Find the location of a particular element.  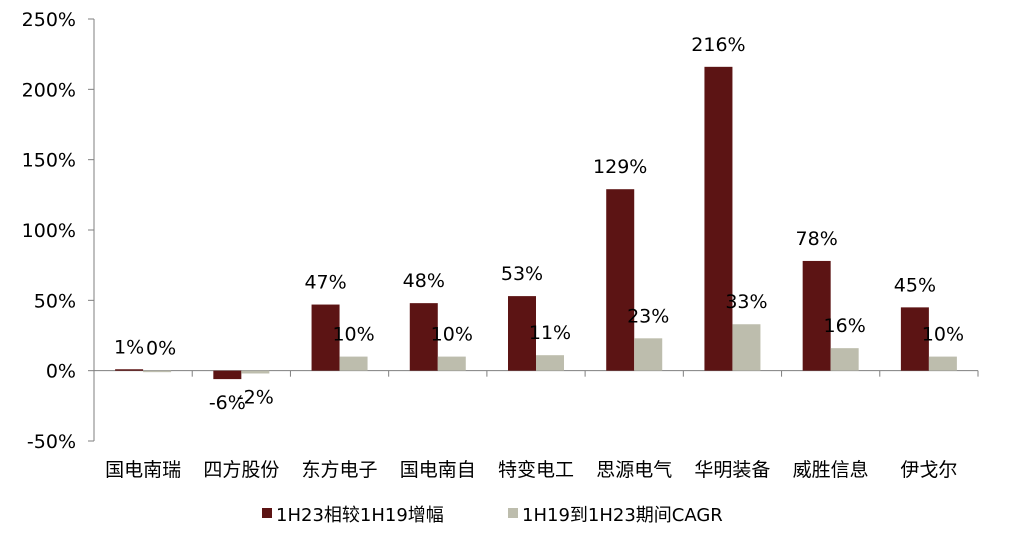

y-tick-label: 150% is located at coordinates (49, 161).